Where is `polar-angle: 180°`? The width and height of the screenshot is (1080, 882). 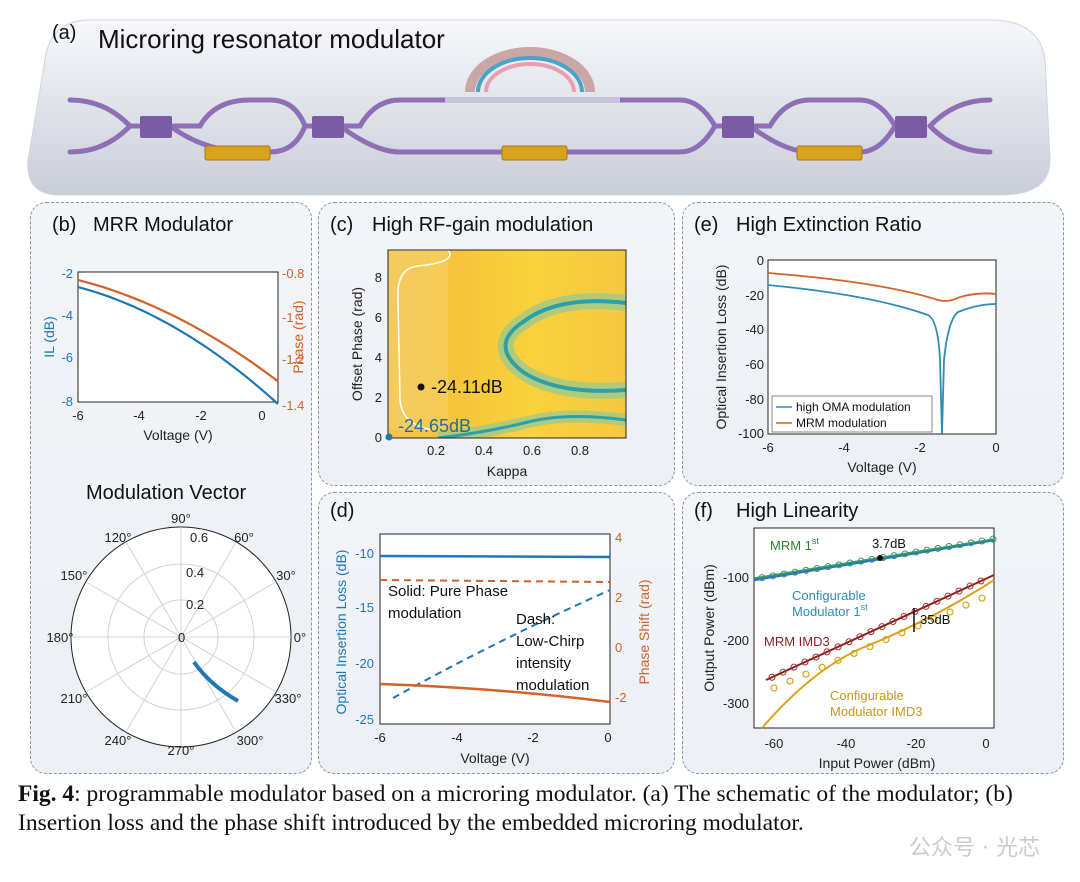
polar-angle: 180° is located at coordinates (60, 637).